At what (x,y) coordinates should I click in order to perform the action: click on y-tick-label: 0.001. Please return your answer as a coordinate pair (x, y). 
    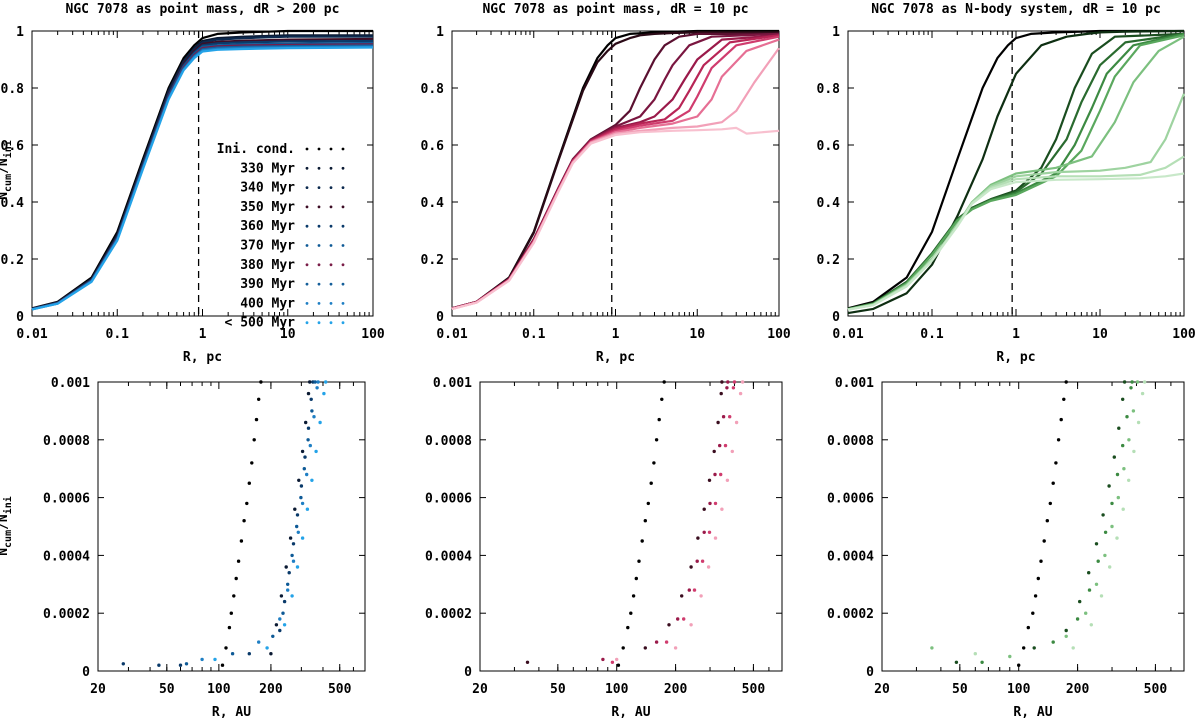
    Looking at the image, I should click on (70, 383).